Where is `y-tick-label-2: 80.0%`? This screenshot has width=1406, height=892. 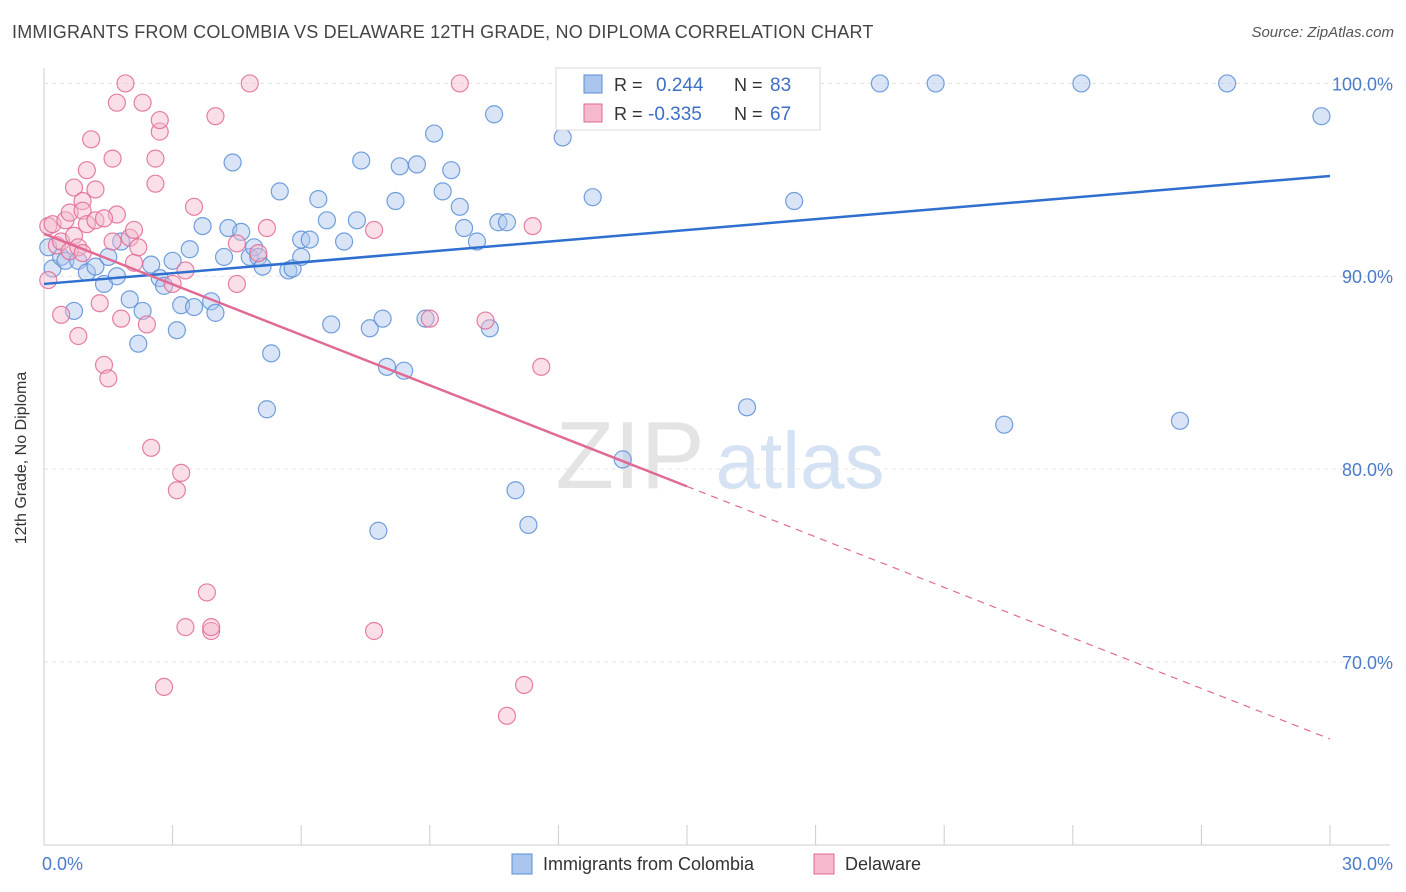 y-tick-label-2: 80.0% is located at coordinates (1367, 470).